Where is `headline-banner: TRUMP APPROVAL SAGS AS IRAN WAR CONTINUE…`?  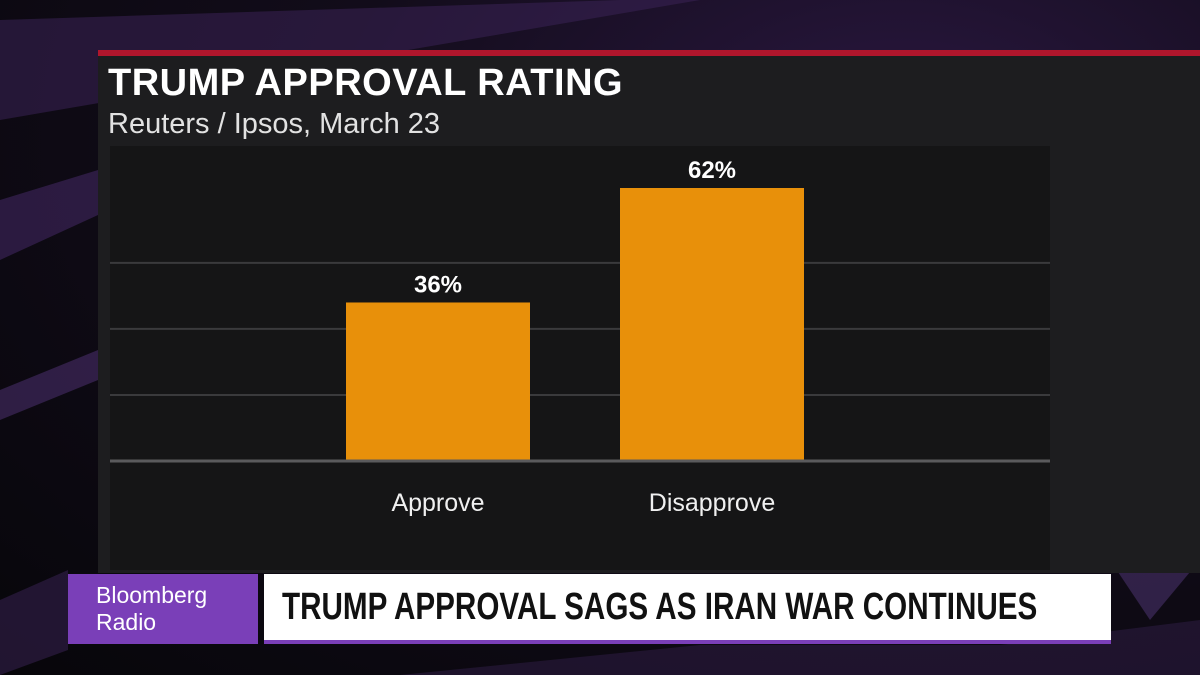 headline-banner: TRUMP APPROVAL SAGS AS IRAN WAR CONTINUE… is located at coordinates (687, 609).